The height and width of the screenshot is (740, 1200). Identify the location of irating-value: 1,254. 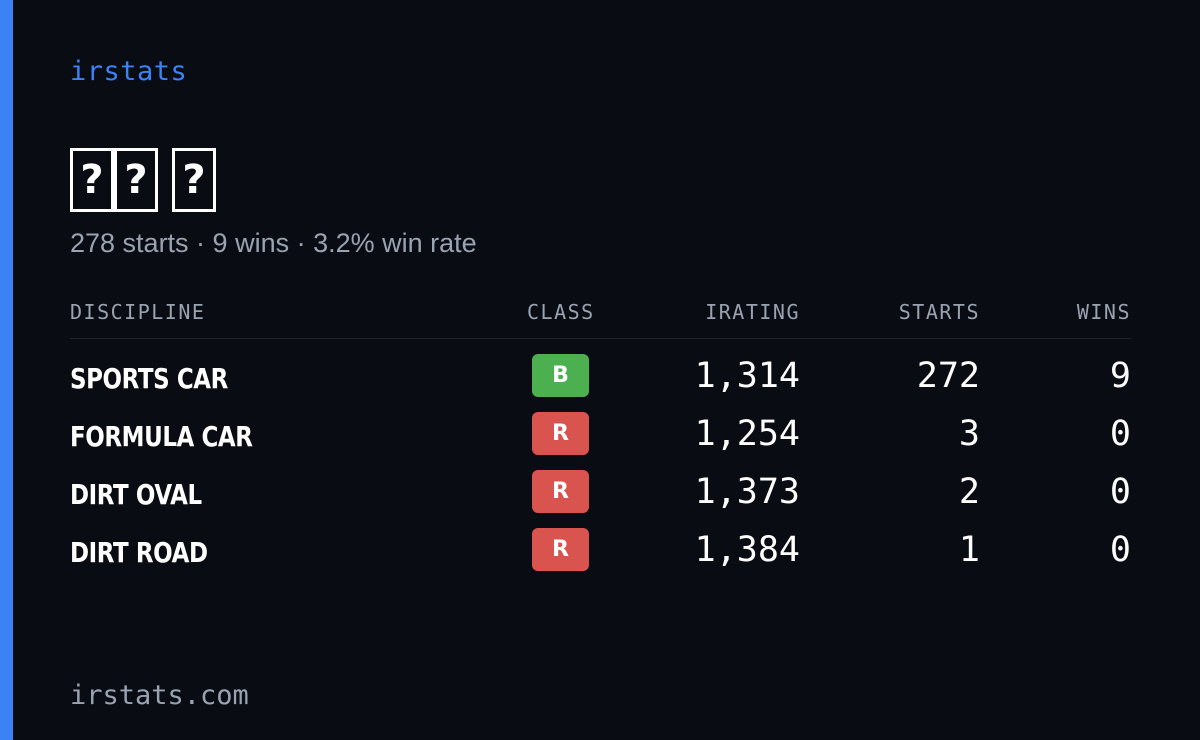
(747, 434).